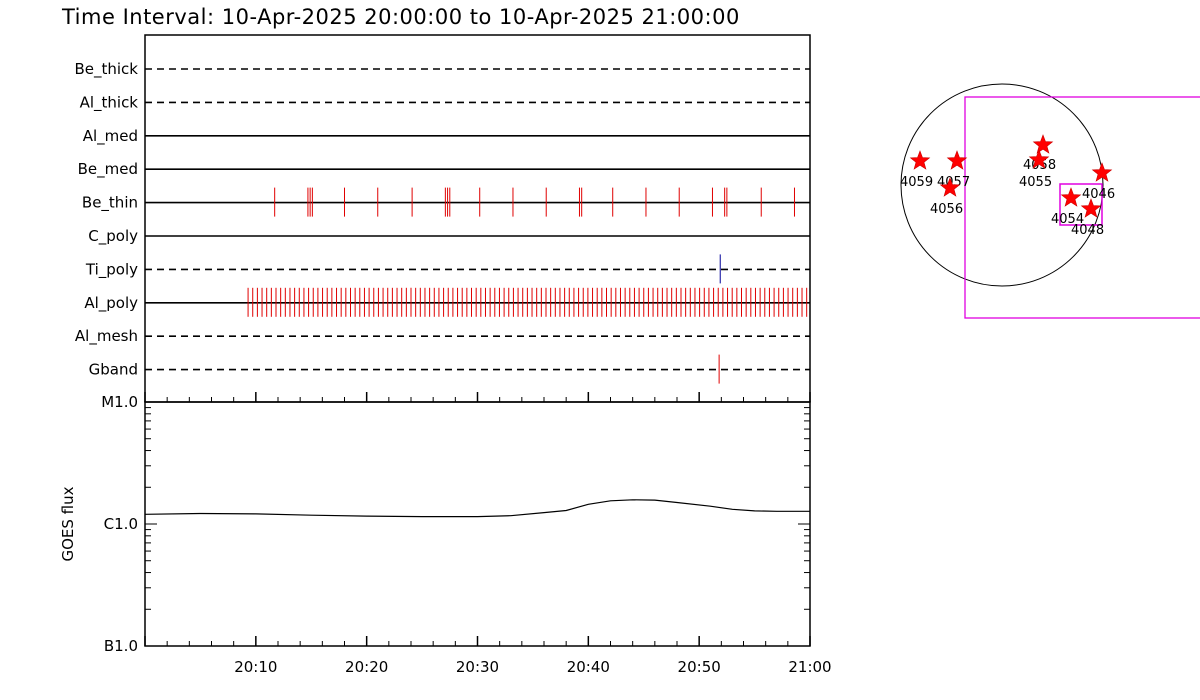  What do you see at coordinates (699, 667) in the screenshot?
I see `x-tick-label: 20:50` at bounding box center [699, 667].